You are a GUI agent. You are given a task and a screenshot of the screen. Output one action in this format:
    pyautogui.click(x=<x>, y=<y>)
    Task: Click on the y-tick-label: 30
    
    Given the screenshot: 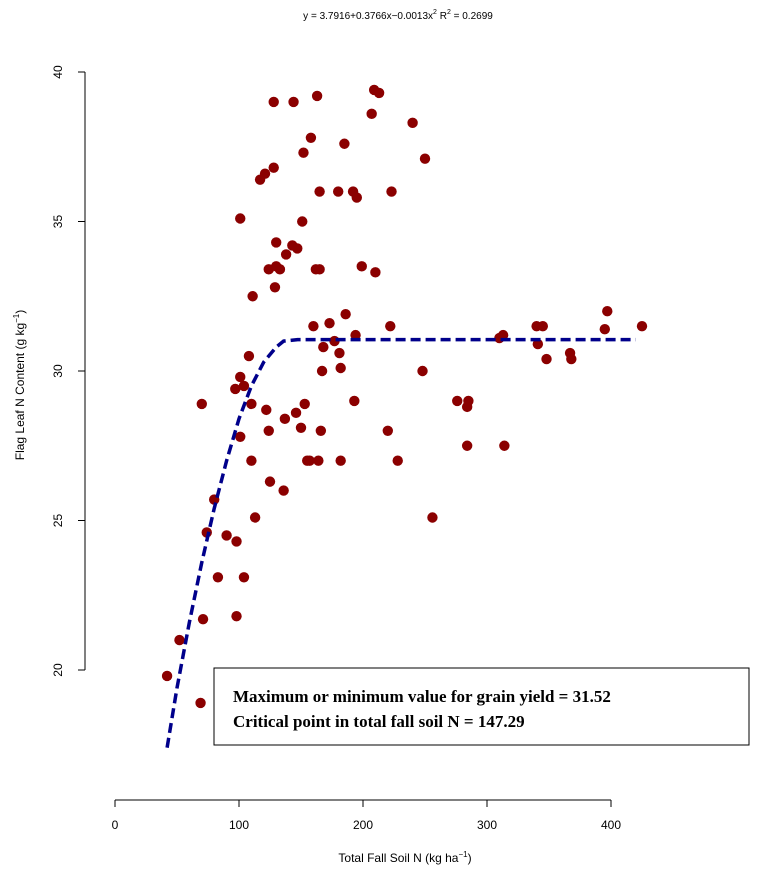 What is the action you would take?
    pyautogui.click(x=58, y=371)
    